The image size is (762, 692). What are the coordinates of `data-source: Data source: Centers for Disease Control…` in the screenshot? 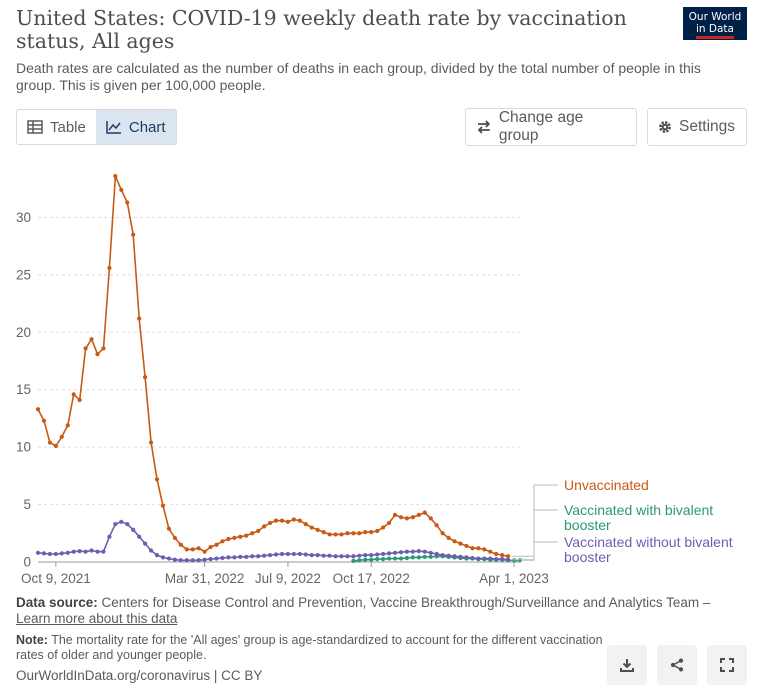 It's located at (371, 611).